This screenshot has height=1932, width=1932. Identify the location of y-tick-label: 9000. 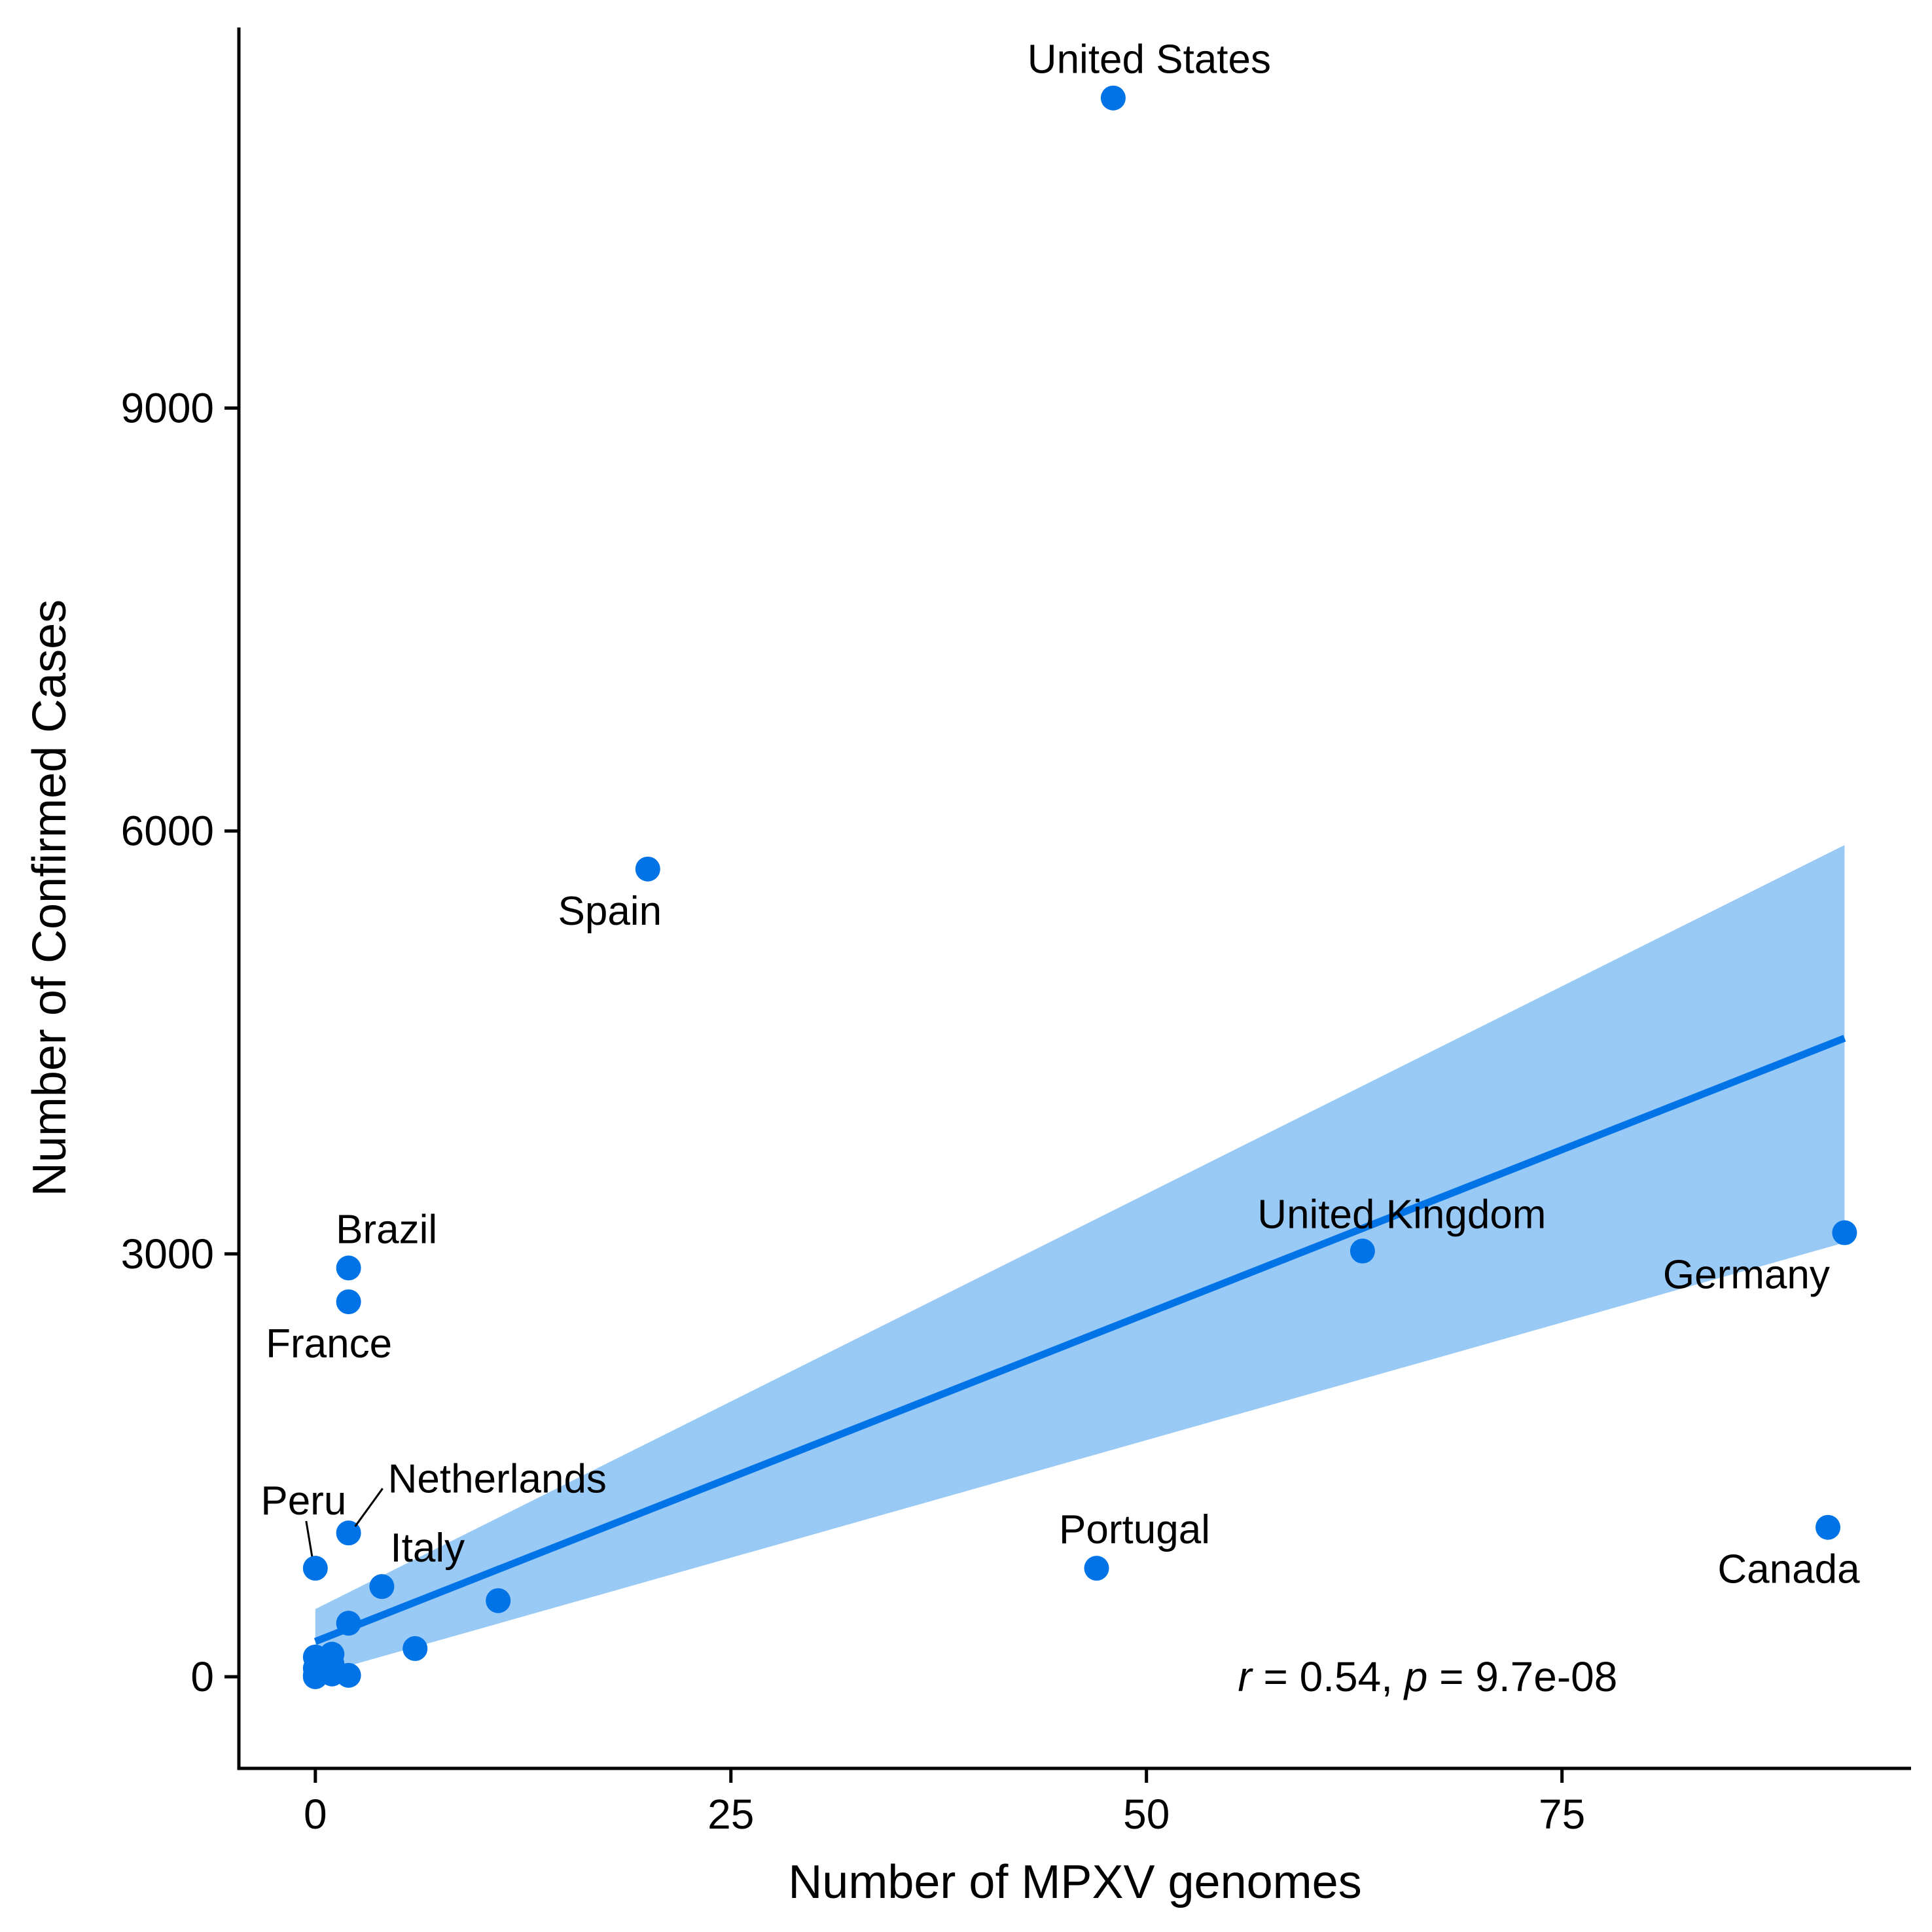
(167, 408).